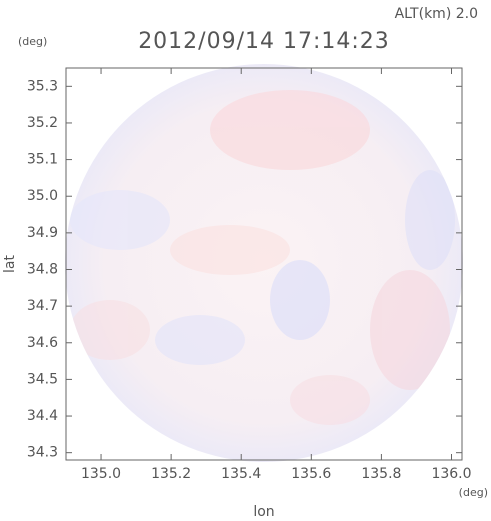  I want to click on x-axis-label: lon, so click(263, 512).